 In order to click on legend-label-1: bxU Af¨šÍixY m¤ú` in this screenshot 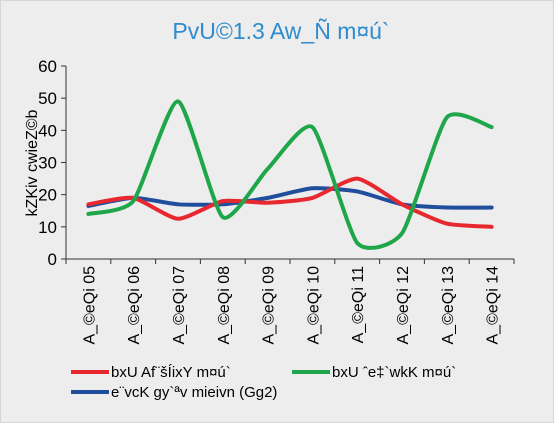, I will do `click(171, 372)`.